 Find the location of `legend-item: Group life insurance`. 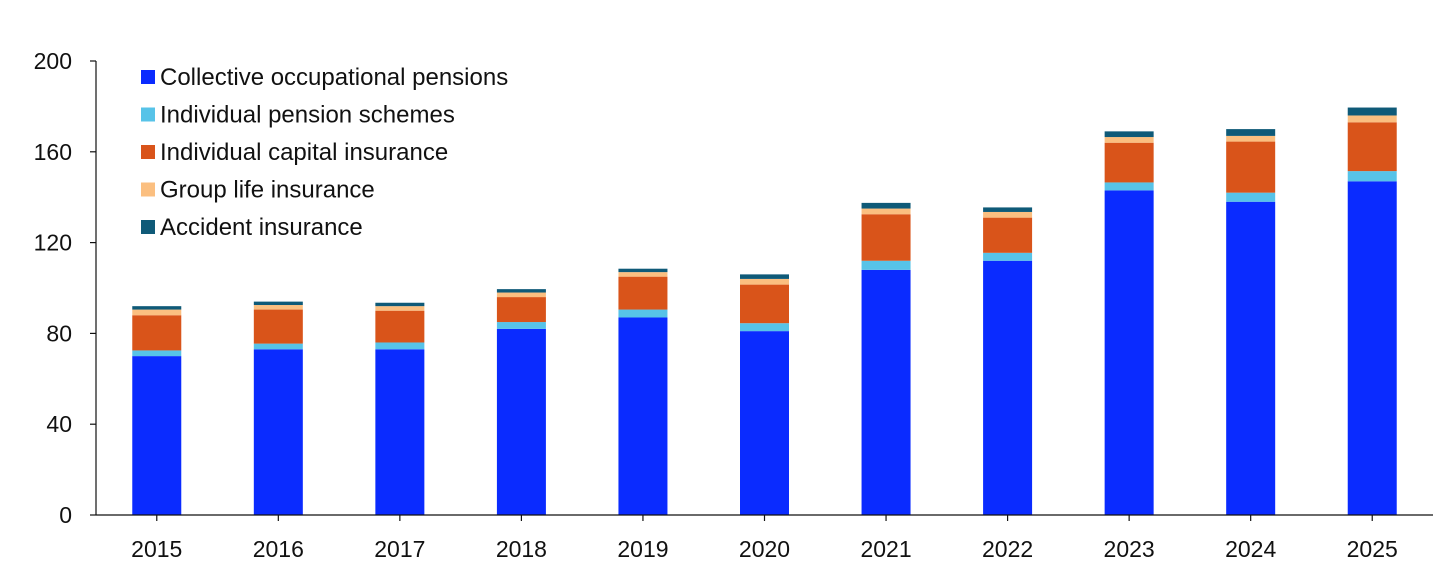

legend-item: Group life insurance is located at coordinates (258, 190).